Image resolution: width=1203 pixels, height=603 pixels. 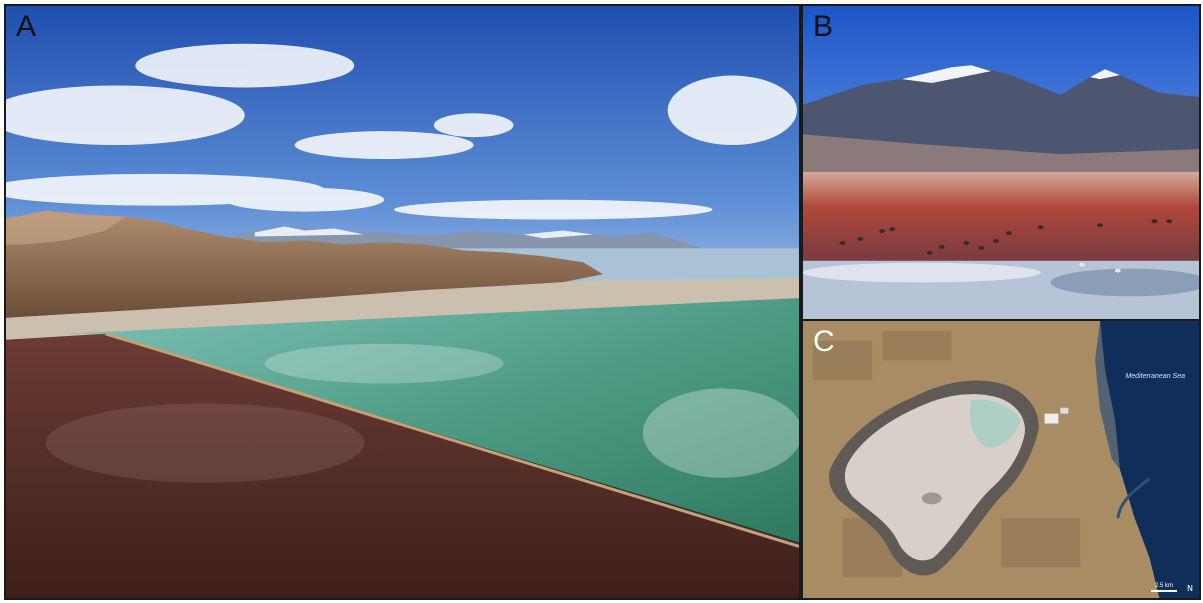 I want to click on panel-a-label: A, so click(x=26, y=26).